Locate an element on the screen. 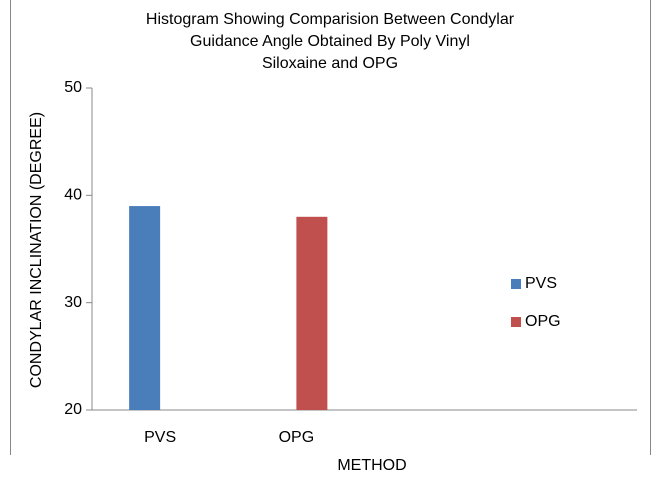  x-axis-label: METHOD is located at coordinates (371, 465).